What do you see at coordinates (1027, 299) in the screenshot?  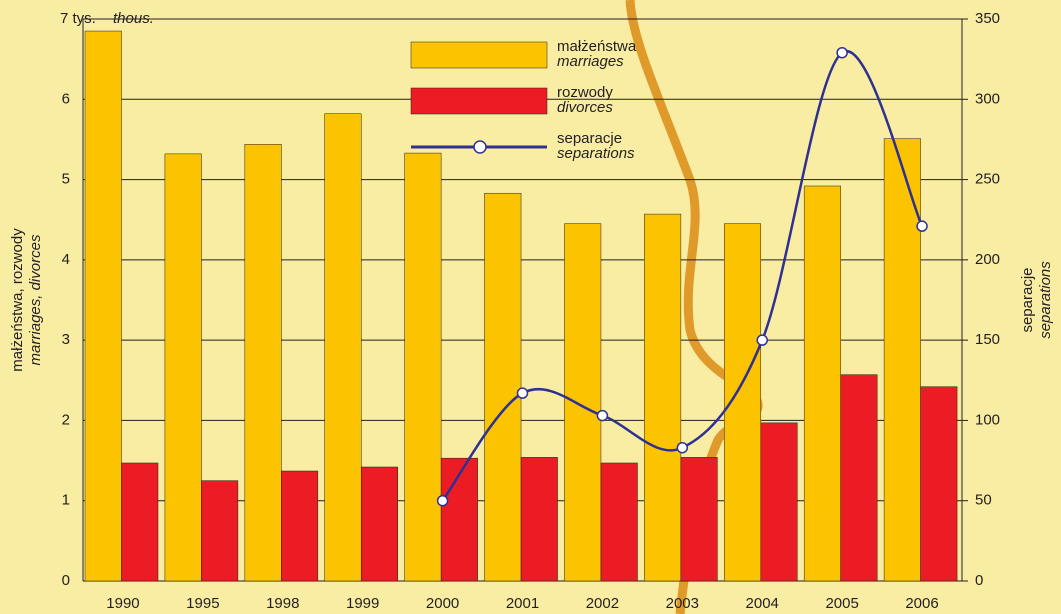 I see `y2-axis-label: separacje` at bounding box center [1027, 299].